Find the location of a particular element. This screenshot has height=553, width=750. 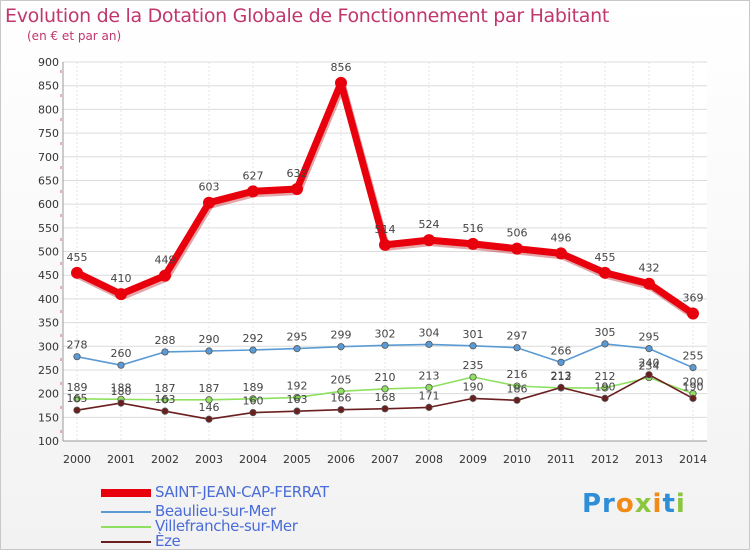

data-label: 212 is located at coordinates (561, 376).